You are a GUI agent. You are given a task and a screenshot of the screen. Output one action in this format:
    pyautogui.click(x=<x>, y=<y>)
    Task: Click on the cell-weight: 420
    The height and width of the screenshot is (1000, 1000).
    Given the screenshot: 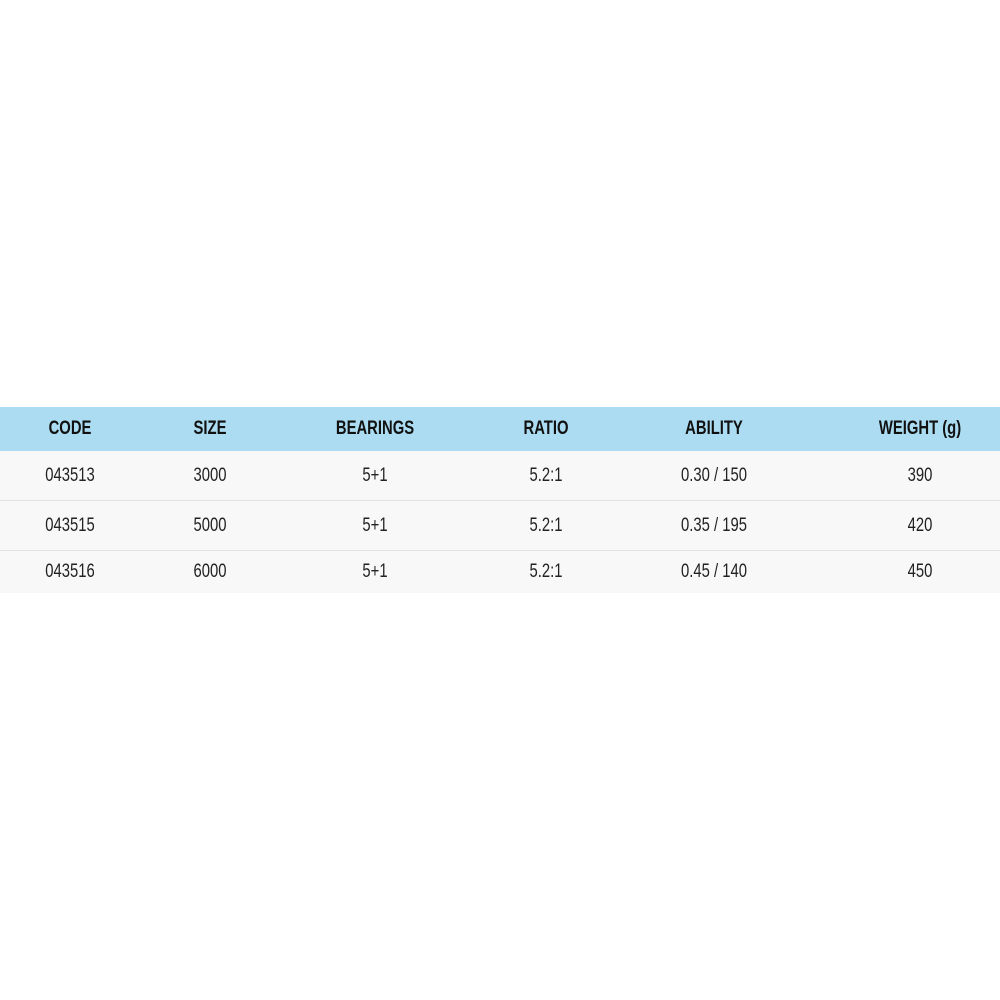 What is the action you would take?
    pyautogui.click(x=920, y=525)
    